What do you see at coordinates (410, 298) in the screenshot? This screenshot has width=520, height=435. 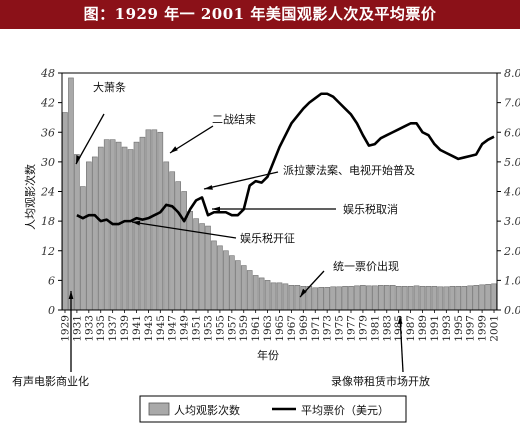 I see `bar-1987` at bounding box center [410, 298].